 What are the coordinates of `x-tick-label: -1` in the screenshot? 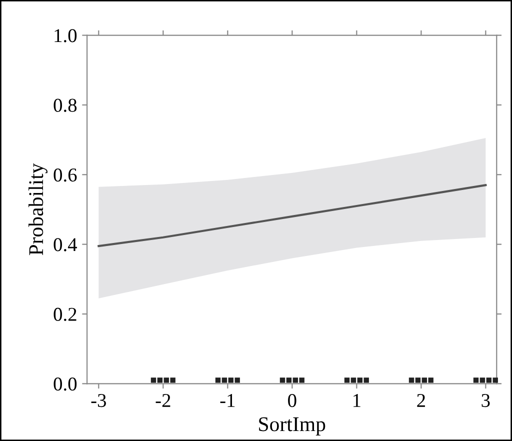 It's located at (227, 400).